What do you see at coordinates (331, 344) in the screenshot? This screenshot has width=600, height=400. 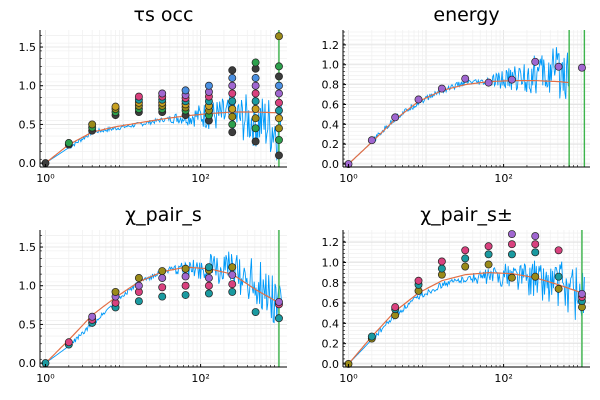 I see `y-tick-label: 0.2` at bounding box center [331, 344].